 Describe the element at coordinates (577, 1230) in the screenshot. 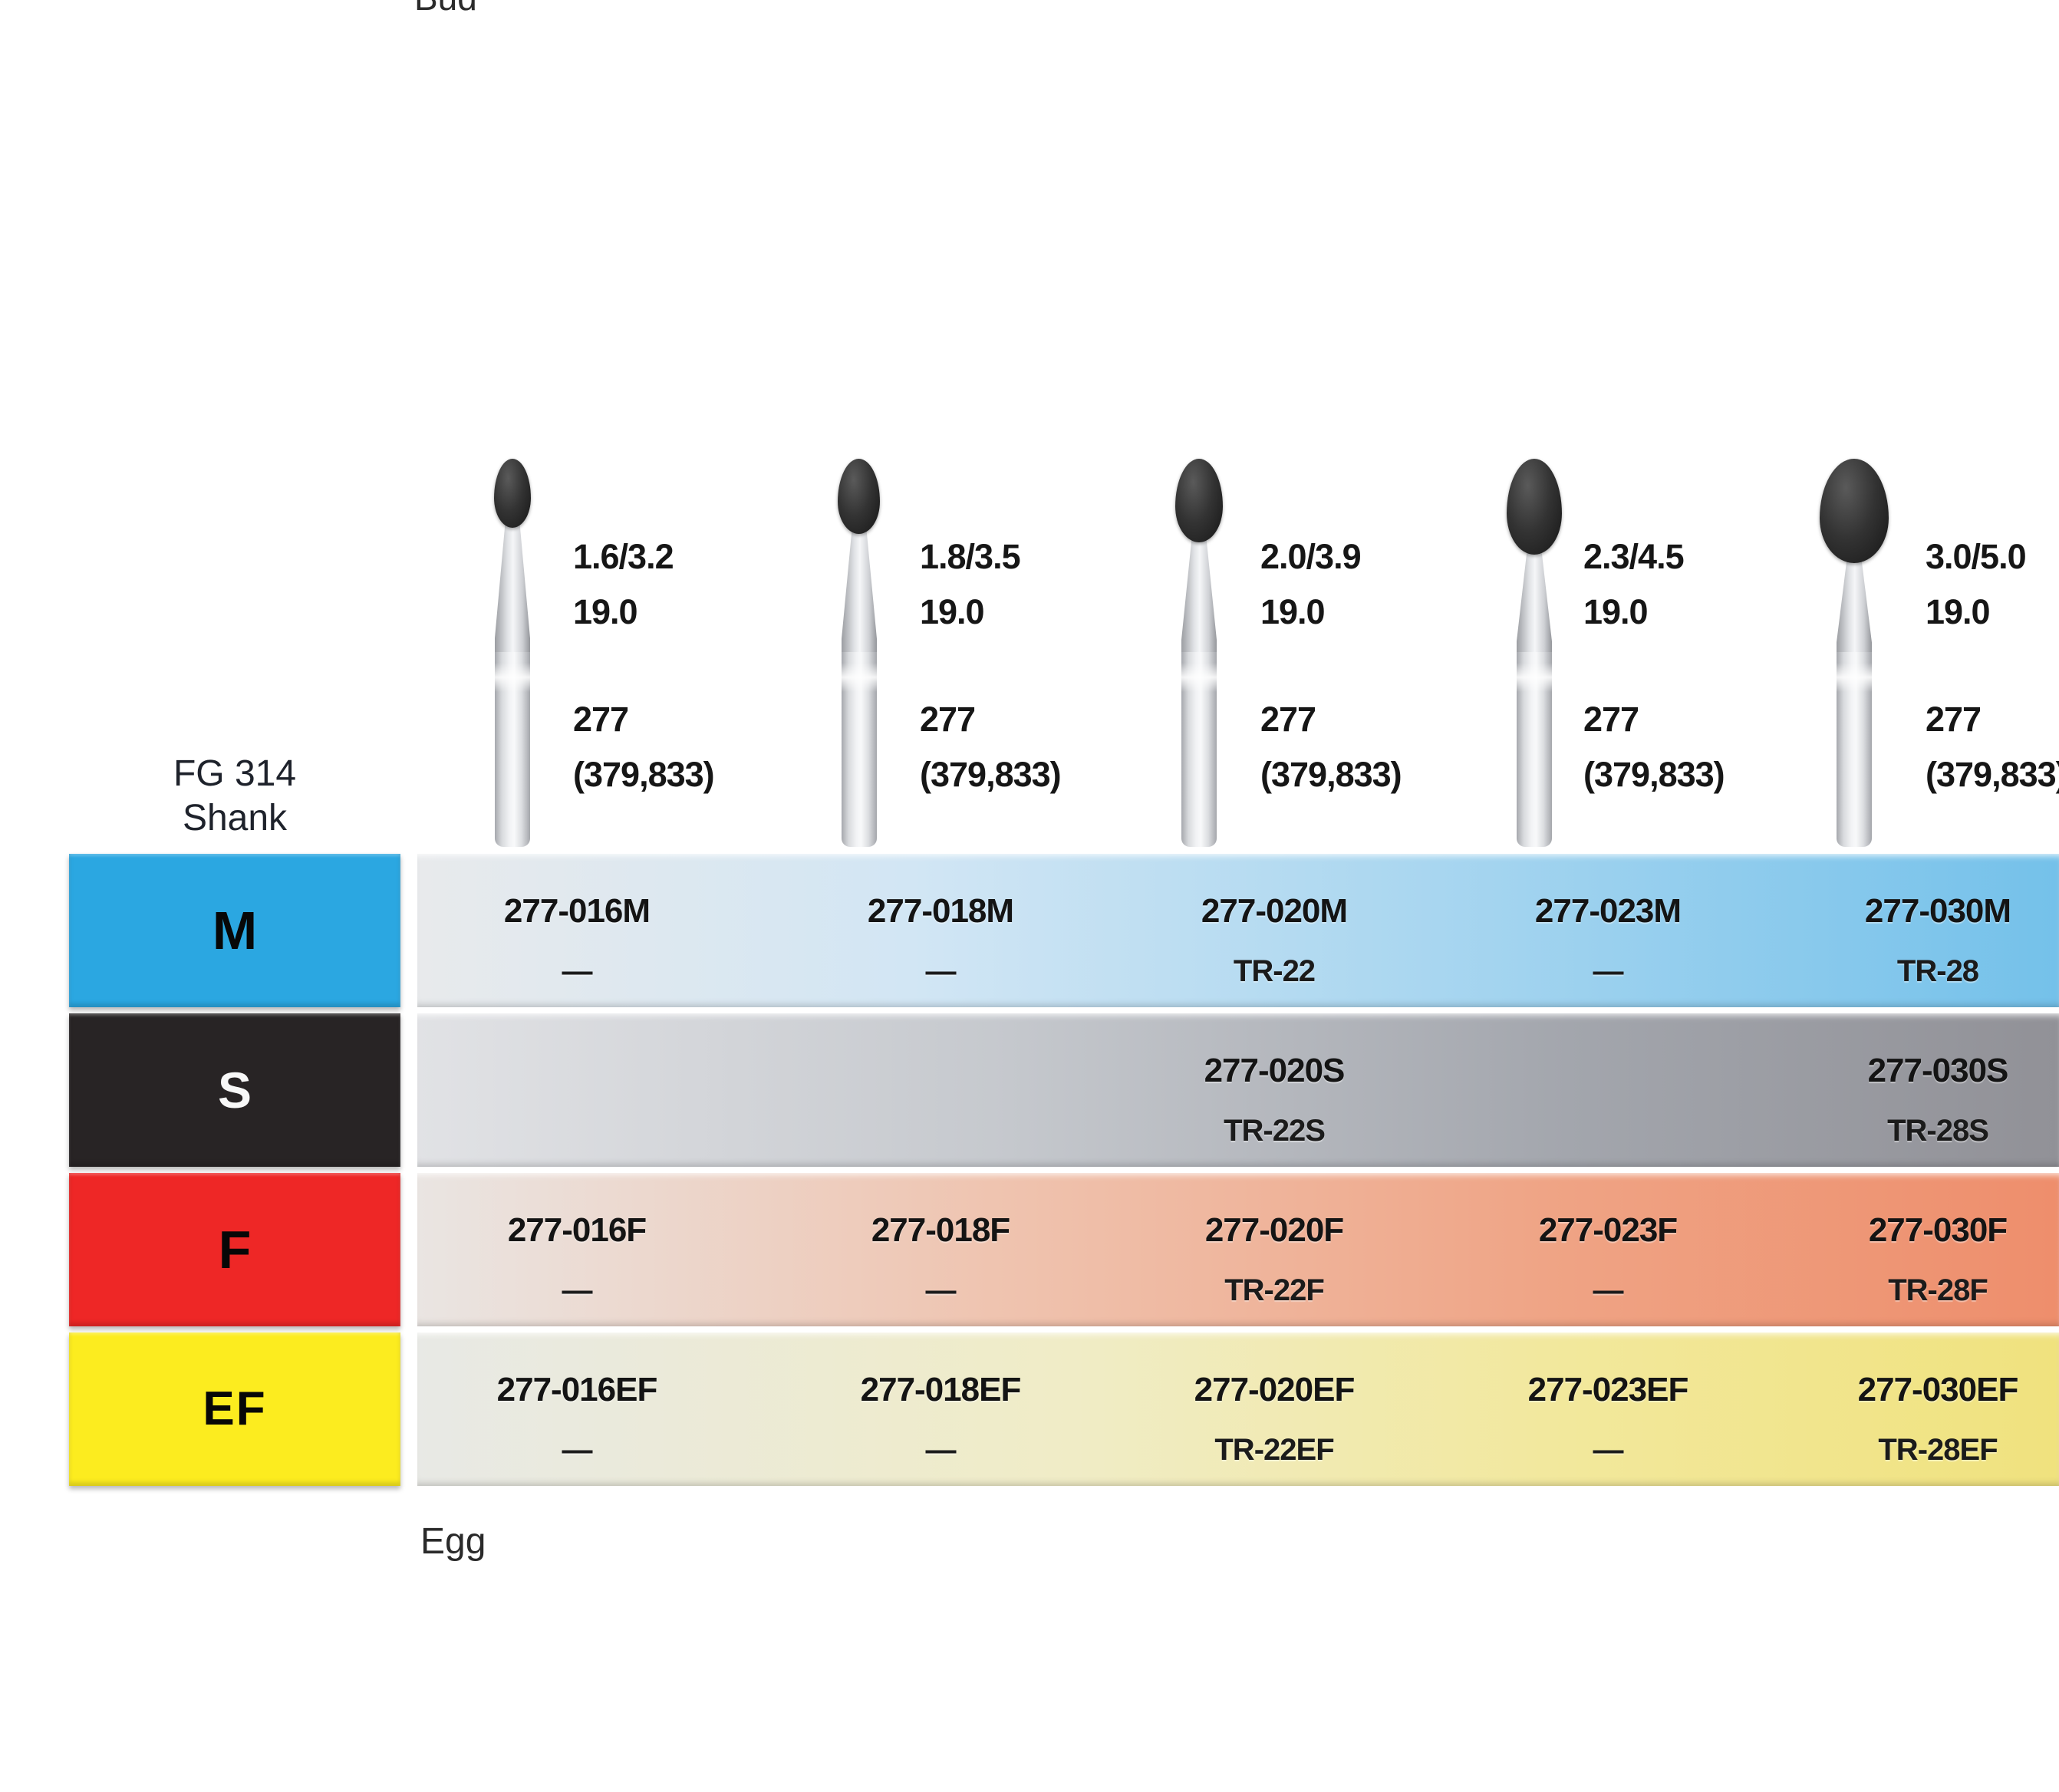

I see `catalog-number: 277-016F` at that location.